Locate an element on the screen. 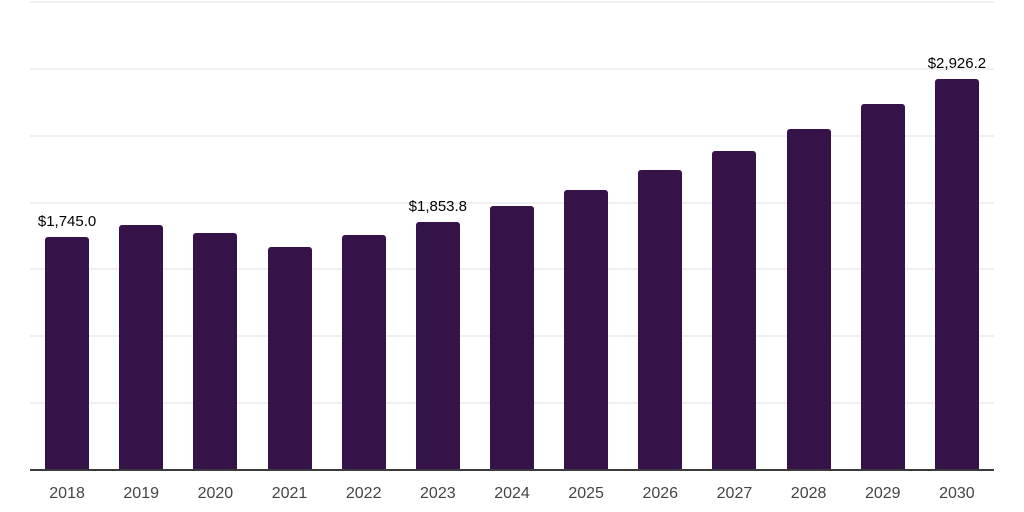  x-tick-2019: 2019 is located at coordinates (141, 493).